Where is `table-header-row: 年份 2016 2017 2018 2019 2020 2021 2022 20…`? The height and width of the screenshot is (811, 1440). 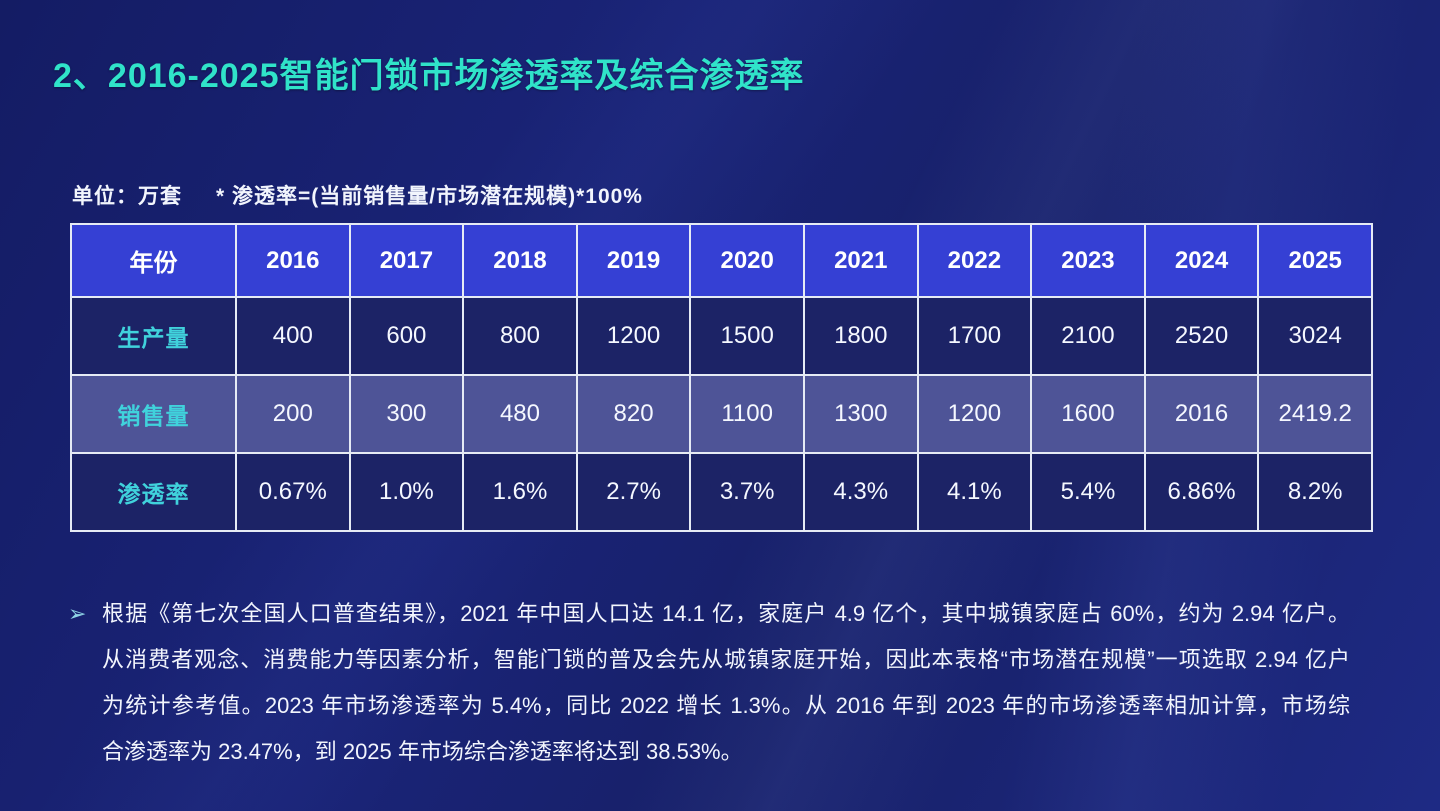
table-header-row: 年份 2016 2017 2018 2019 2020 2021 2022 20… is located at coordinates (721, 260).